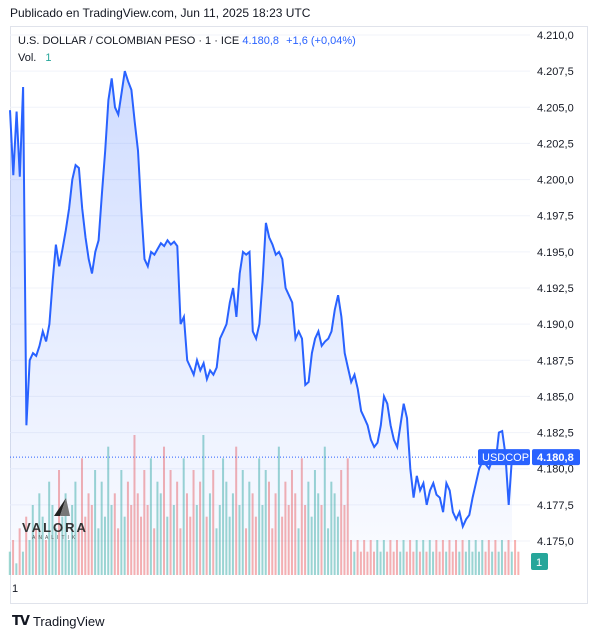  What do you see at coordinates (555, 108) in the screenshot?
I see `y-tick-label: 4.205,0` at bounding box center [555, 108].